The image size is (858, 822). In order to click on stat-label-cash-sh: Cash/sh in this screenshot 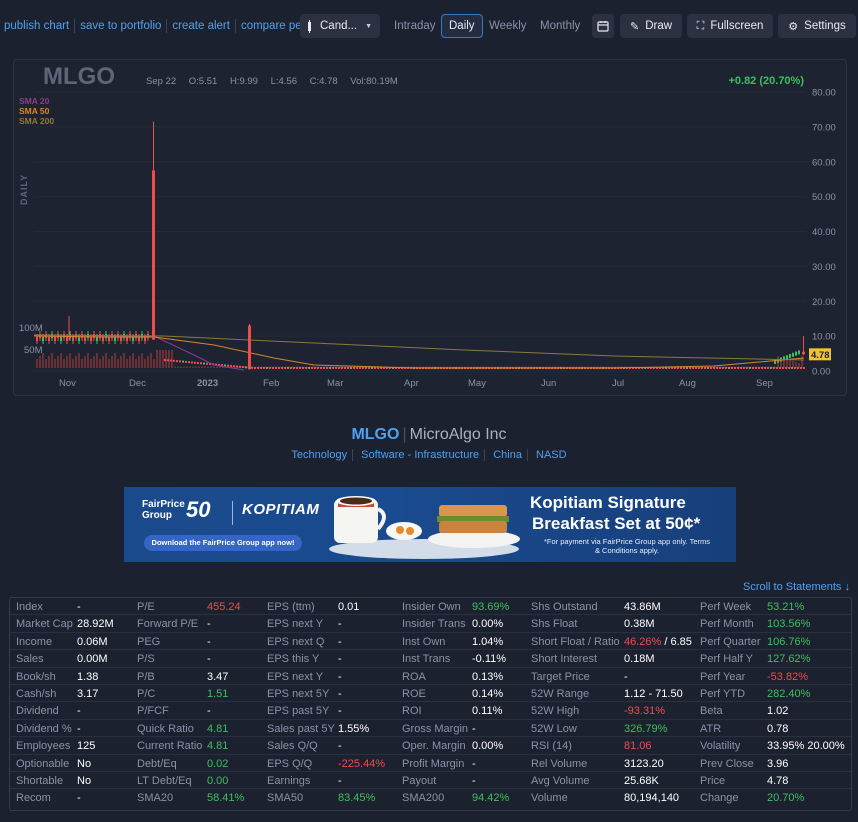, I will do `click(36, 694)`.